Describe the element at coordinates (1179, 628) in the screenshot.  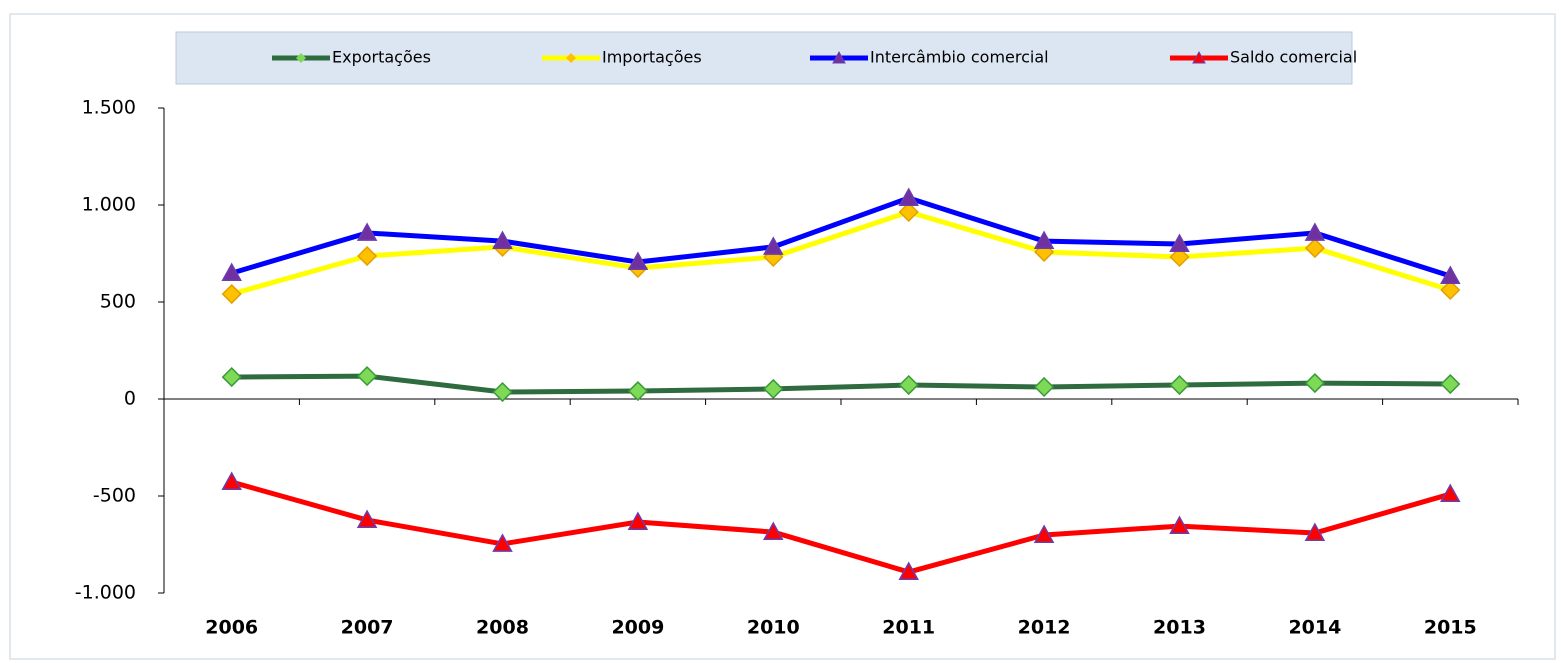
I see `x-tick-label: 2013` at that location.